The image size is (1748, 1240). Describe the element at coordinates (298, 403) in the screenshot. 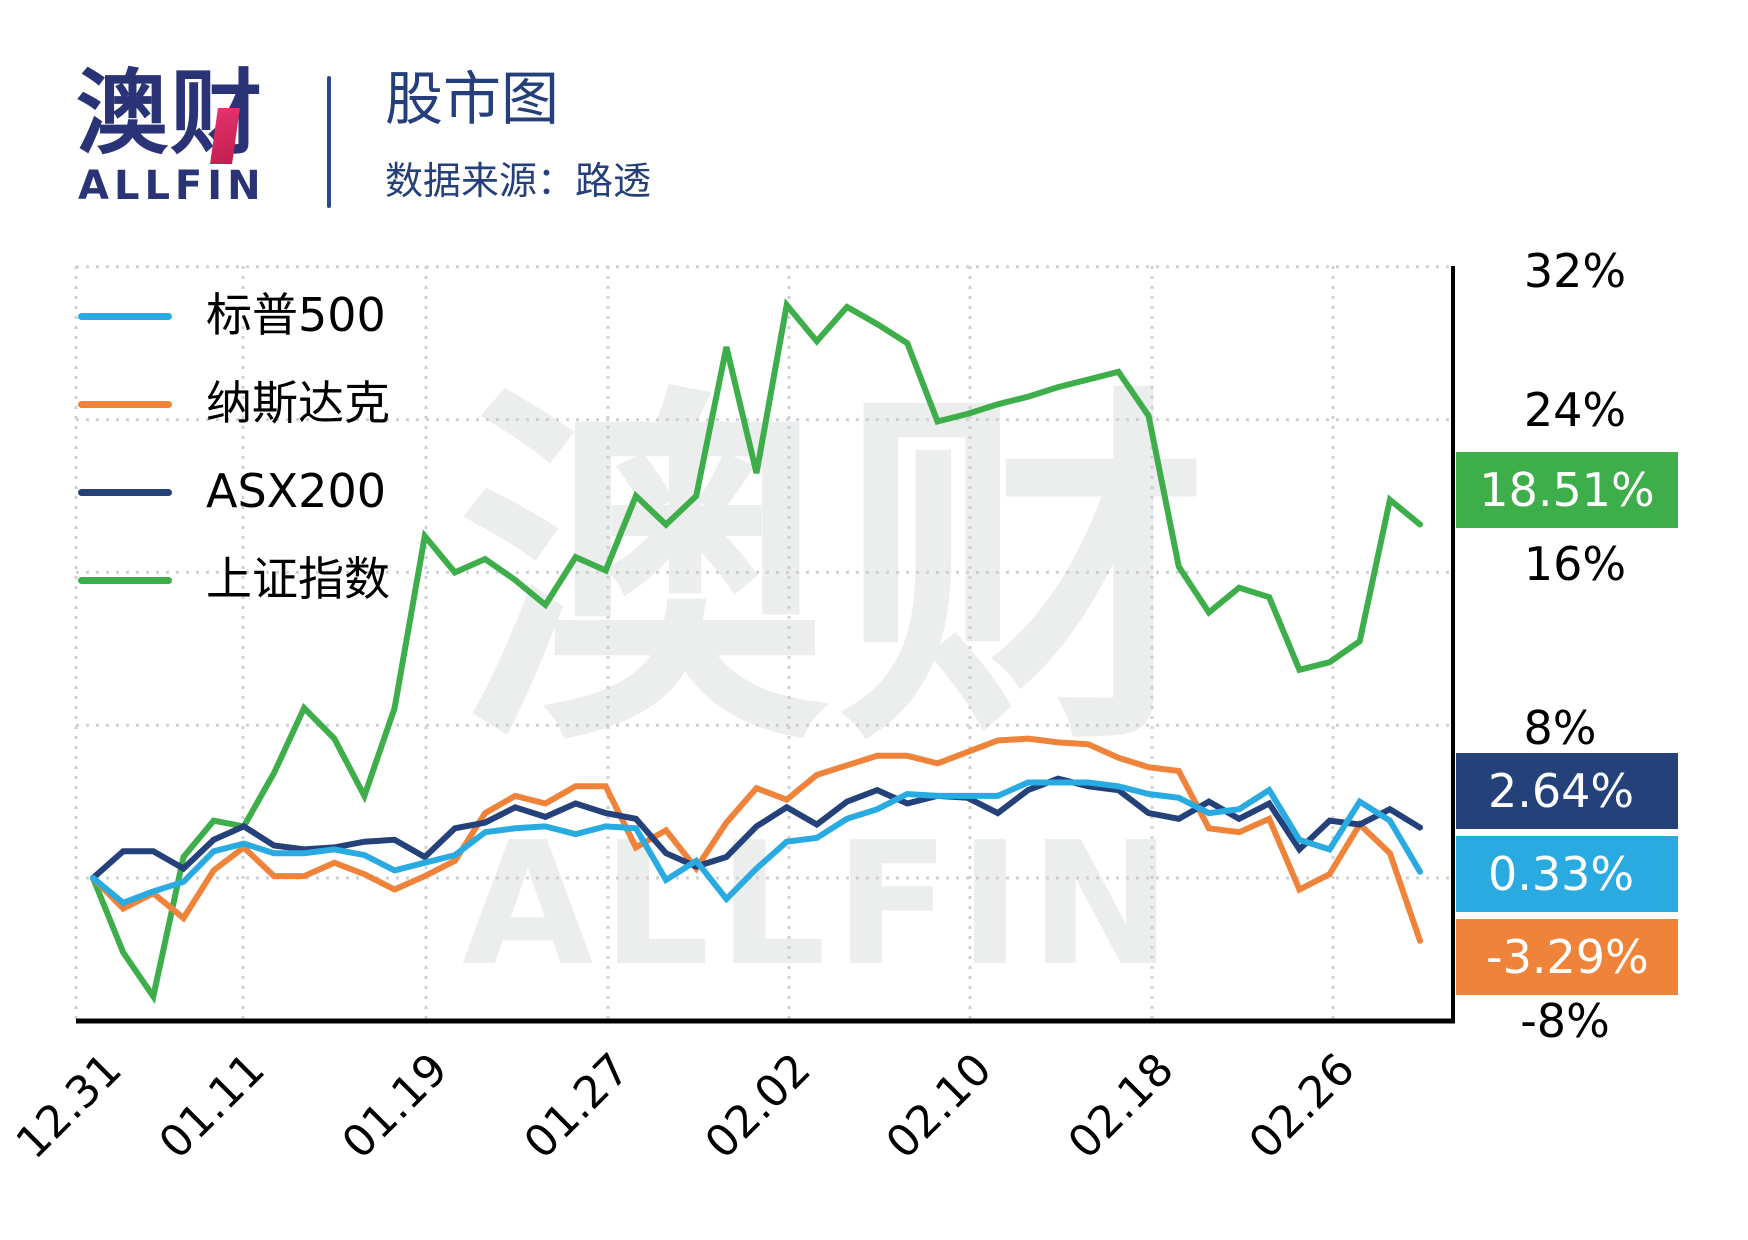

I see `legend-label-nasdaq: 纳斯达克` at that location.